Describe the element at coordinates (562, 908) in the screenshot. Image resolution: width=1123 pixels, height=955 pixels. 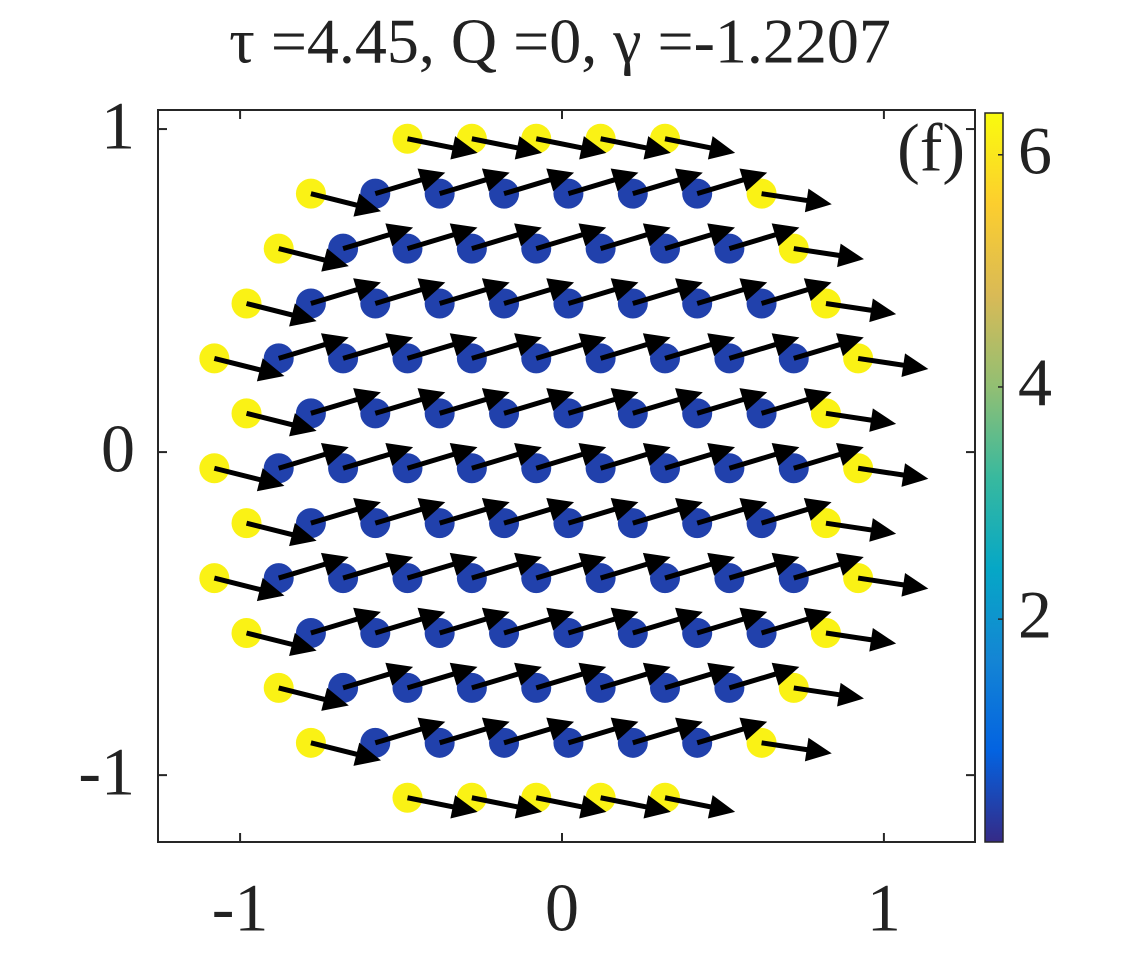
I see `x-tick-label: 0` at that location.